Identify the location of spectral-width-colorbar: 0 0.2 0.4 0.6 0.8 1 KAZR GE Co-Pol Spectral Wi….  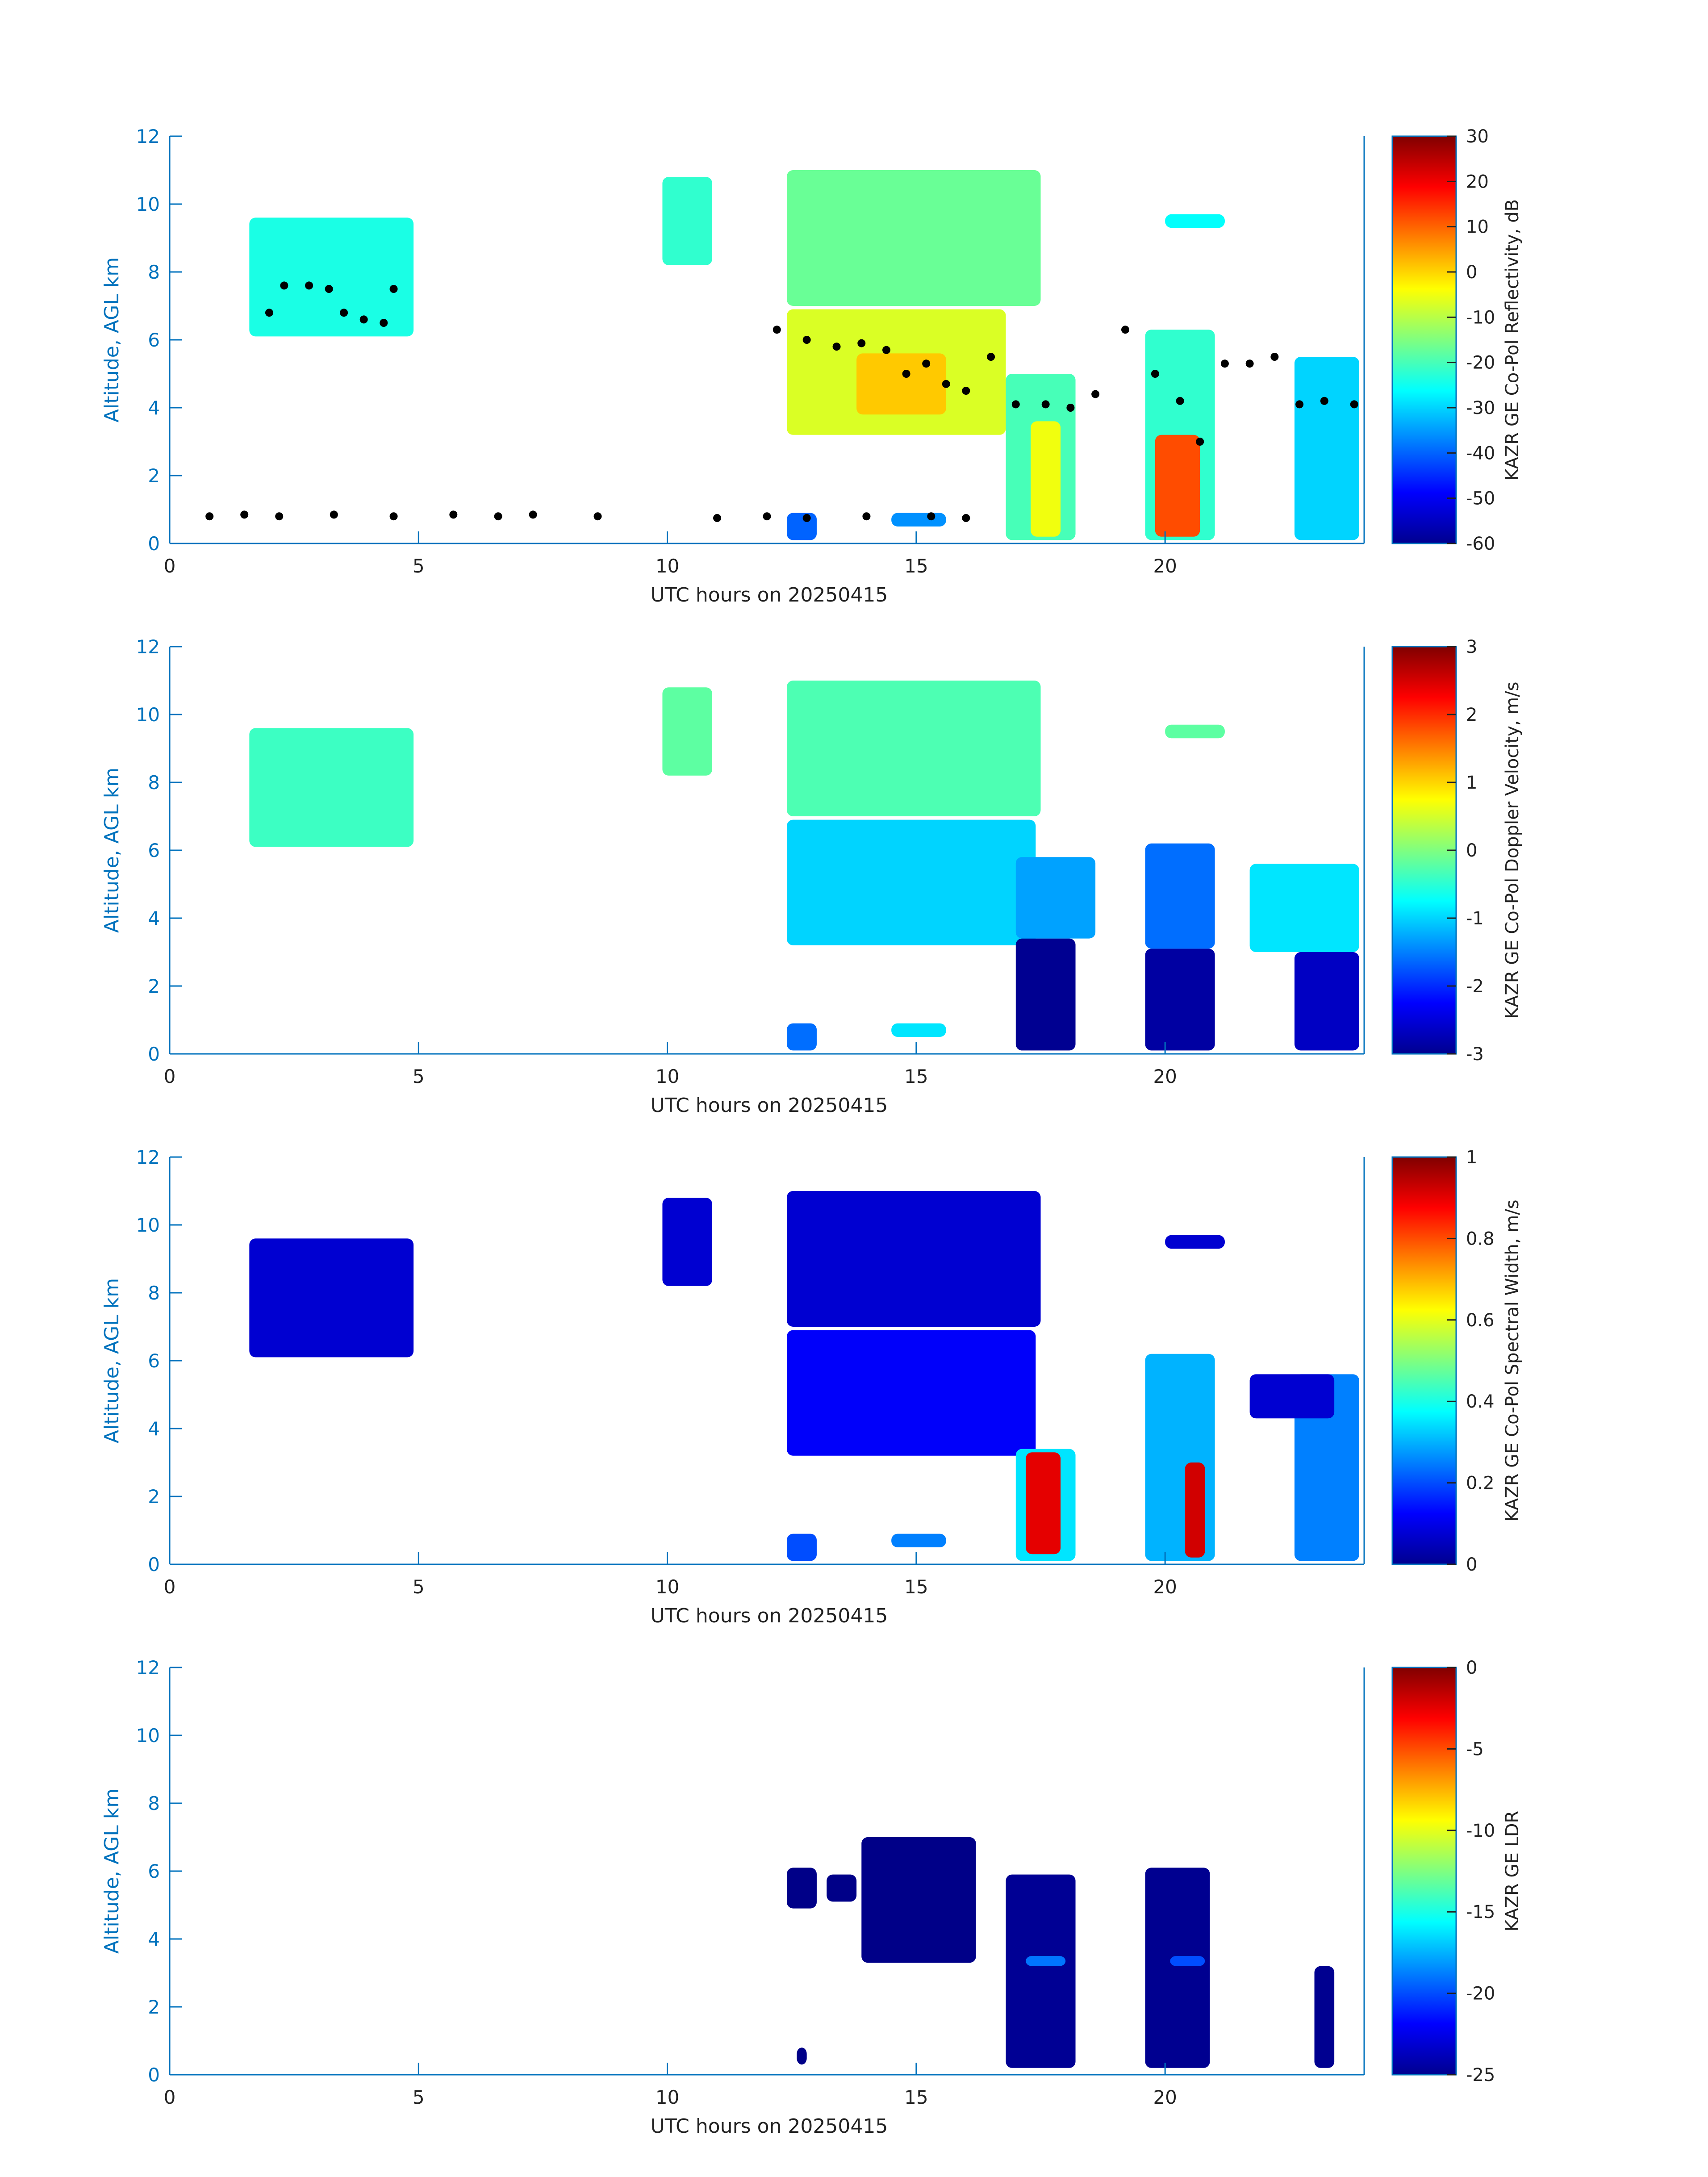
(1457, 1361).